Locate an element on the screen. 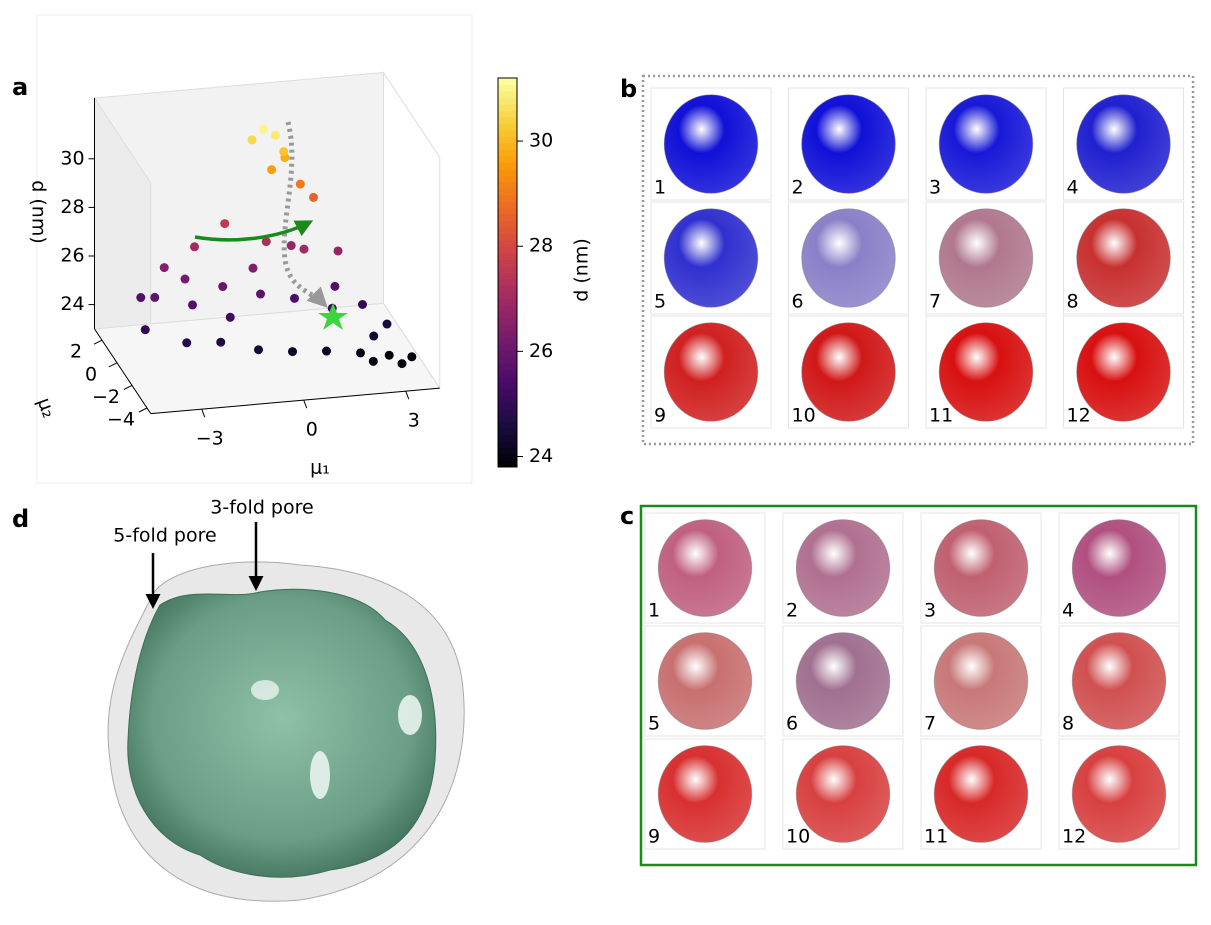 Image resolution: width=1211 pixels, height=925 pixels. annotation: 5-fold pore is located at coordinates (164, 536).